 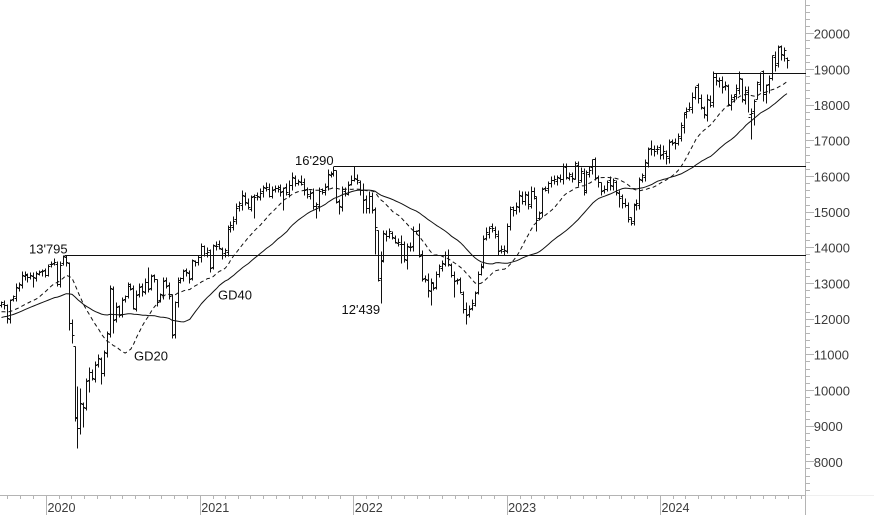 What do you see at coordinates (832, 390) in the screenshot?
I see `svg-text: 10000` at bounding box center [832, 390].